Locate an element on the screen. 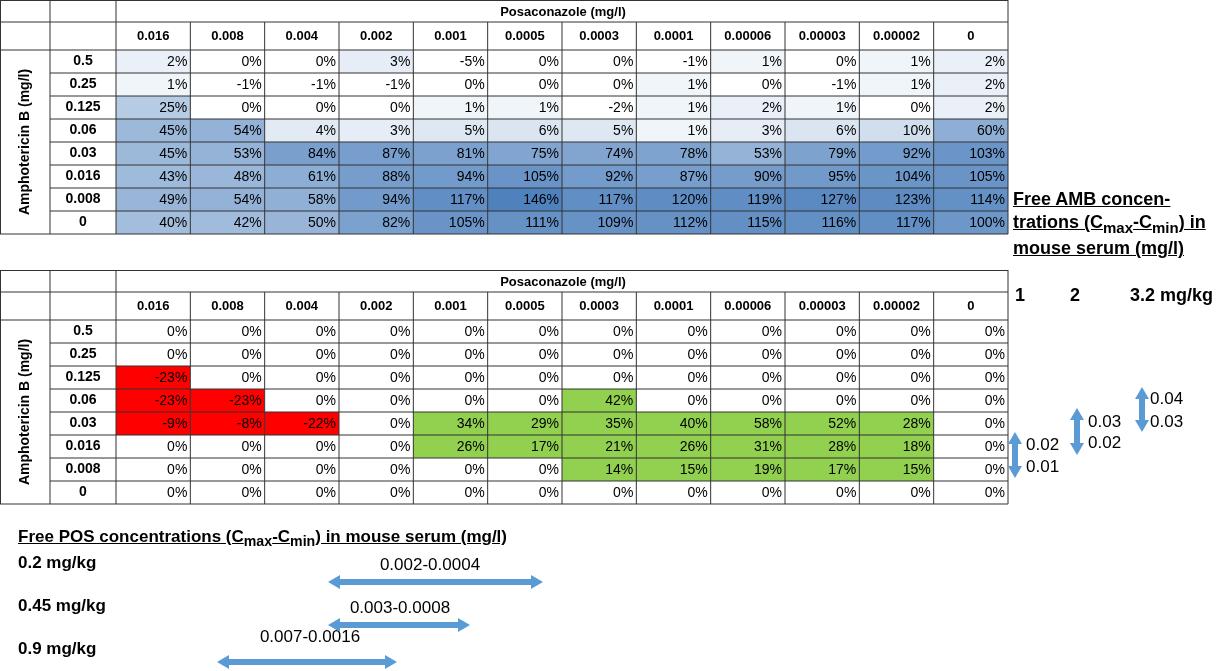 The image size is (1232, 671). data-label: 26% is located at coordinates (470, 446).